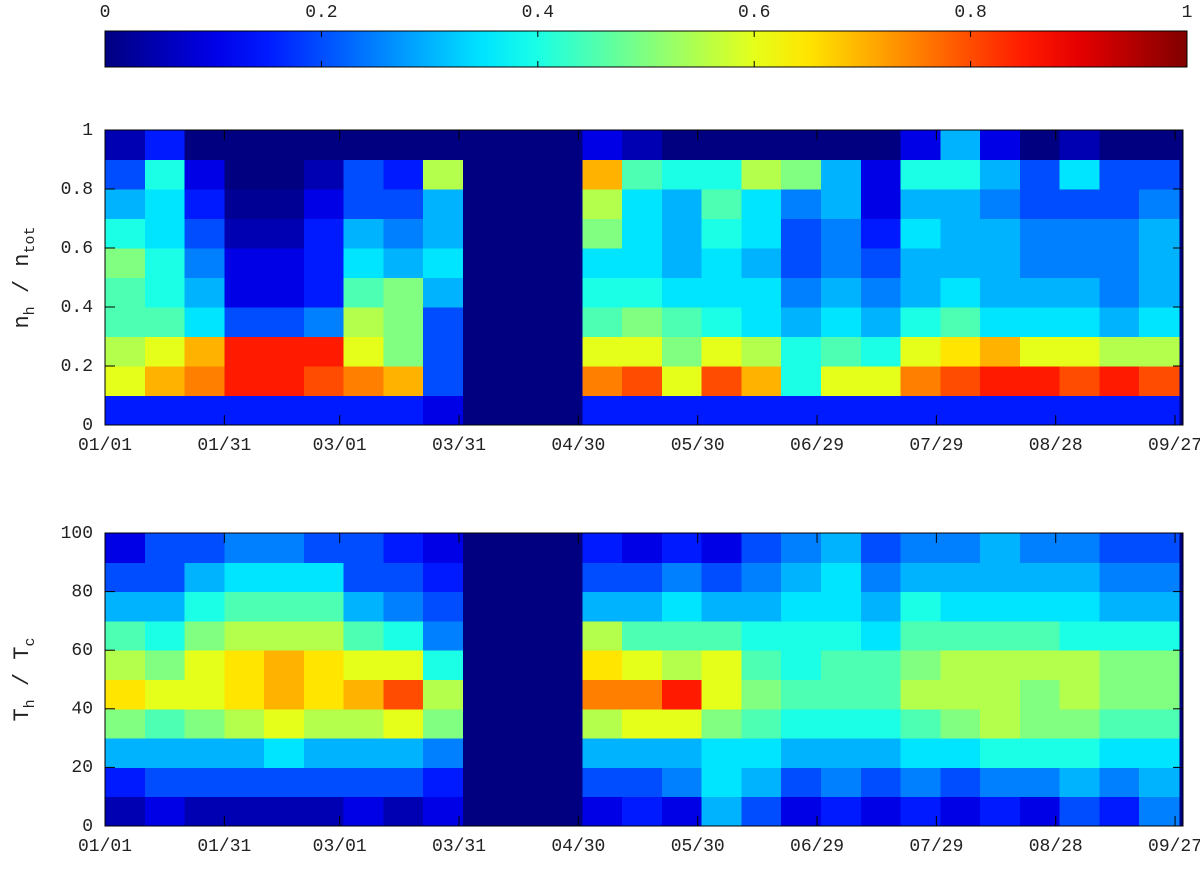 The image size is (1200, 874). I want to click on y-axis-label: Th / Tc, so click(25, 679).